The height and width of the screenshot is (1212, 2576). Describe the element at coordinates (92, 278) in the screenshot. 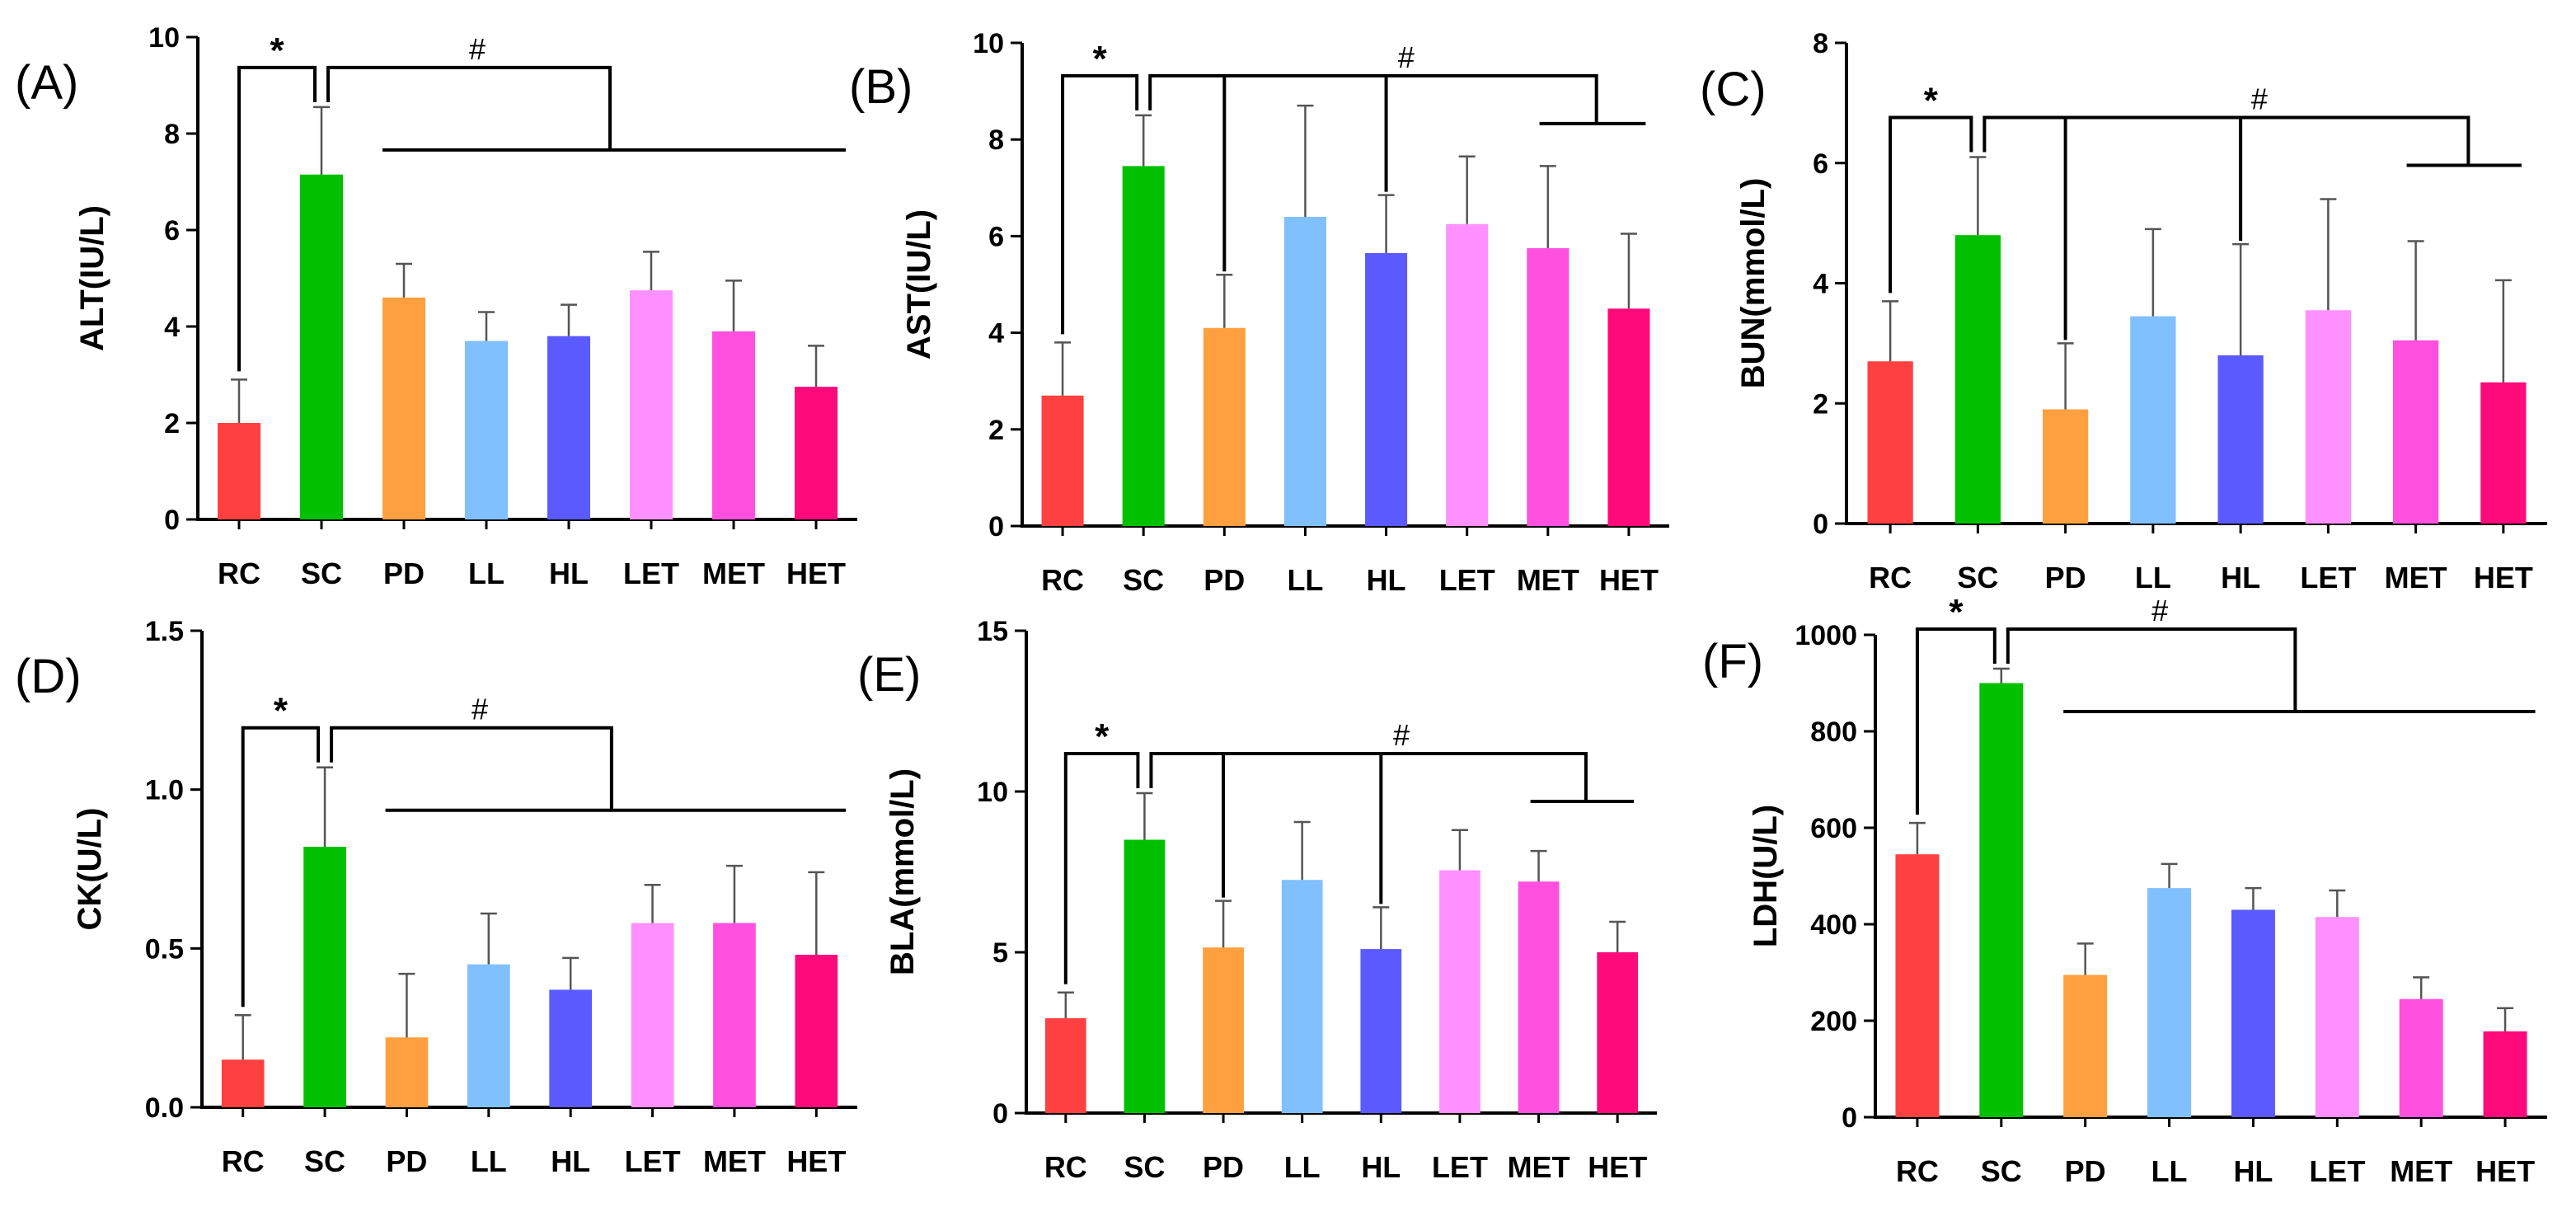

I see `y-axis-label: ALT(IU/L)` at that location.